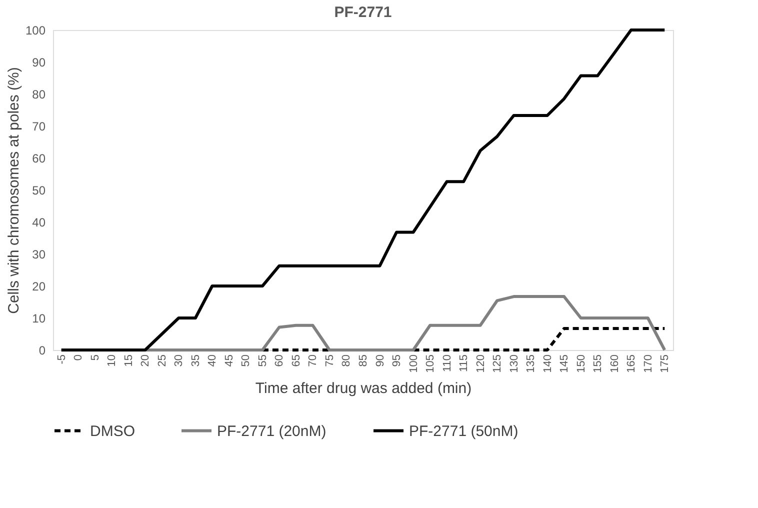 Image resolution: width=758 pixels, height=508 pixels. What do you see at coordinates (548, 363) in the screenshot?
I see `x-tick-label: 140` at bounding box center [548, 363].